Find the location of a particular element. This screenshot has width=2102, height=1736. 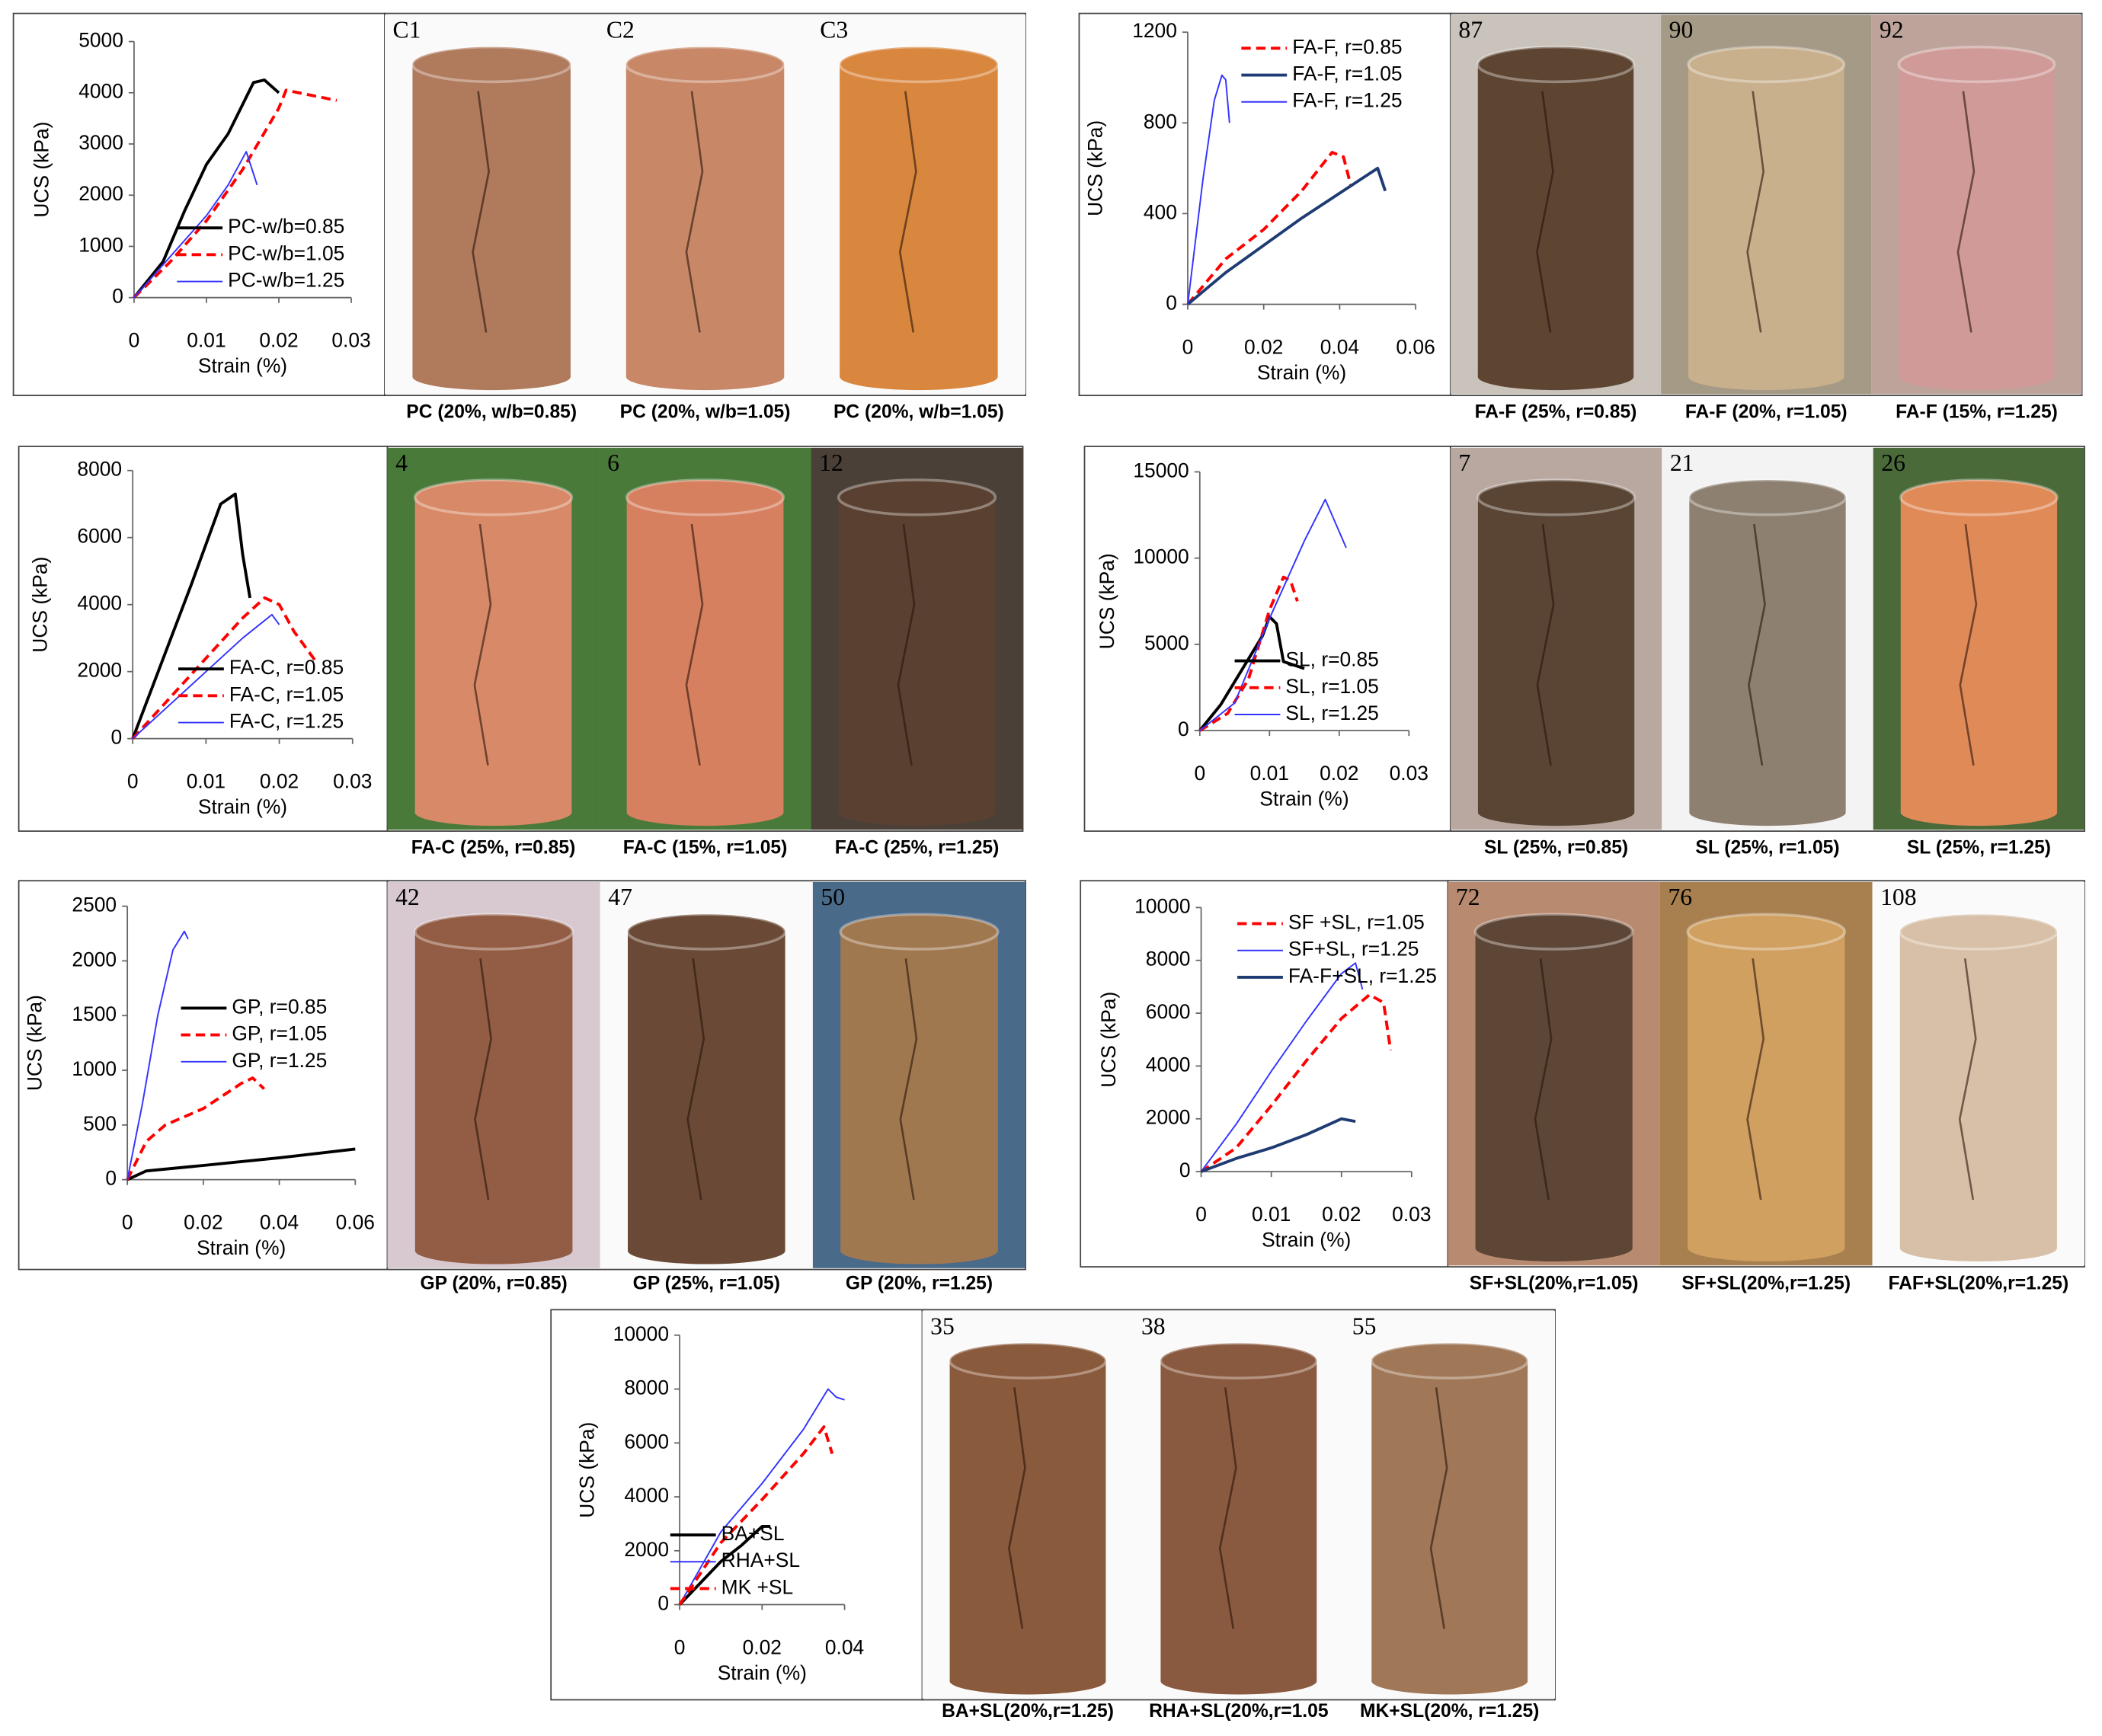

photo-caption: SL (25%, r=1.25) is located at coordinates (1979, 847).